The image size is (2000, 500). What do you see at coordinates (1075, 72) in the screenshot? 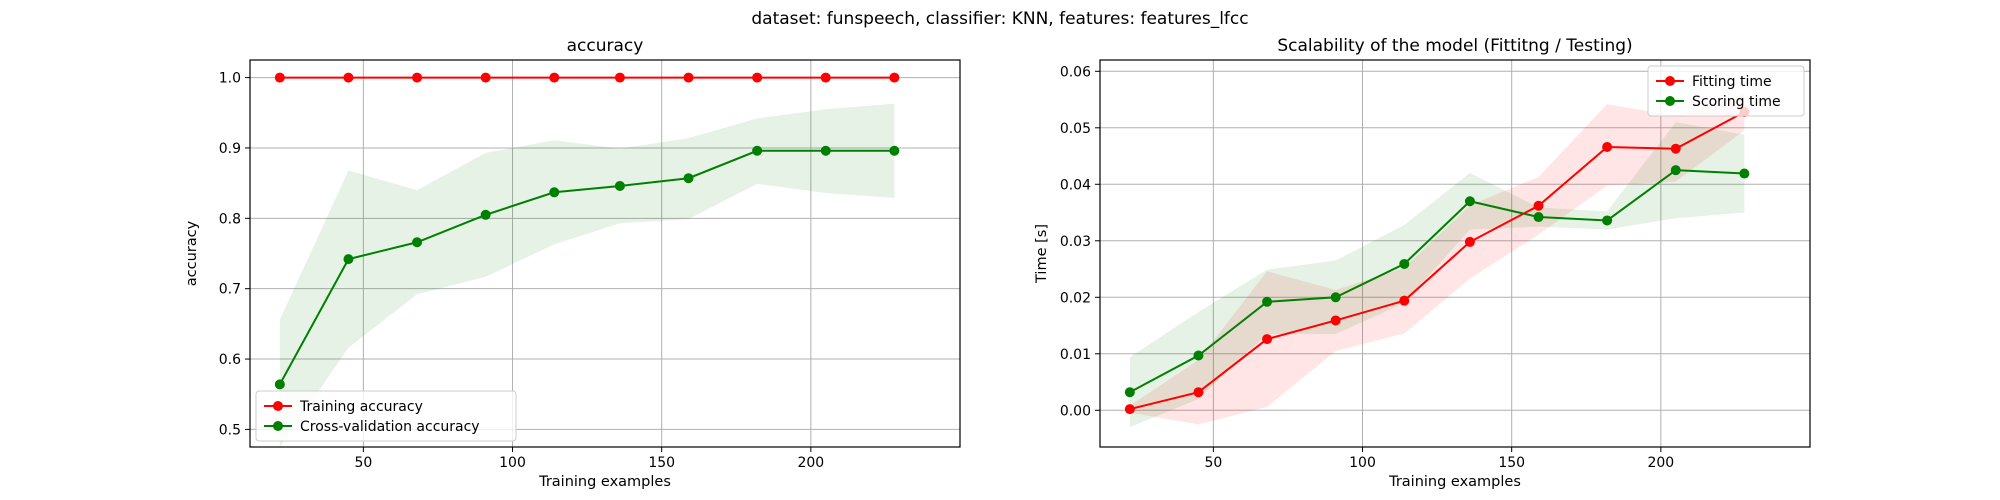
I see `y-tick-label: 0.06` at bounding box center [1075, 72].